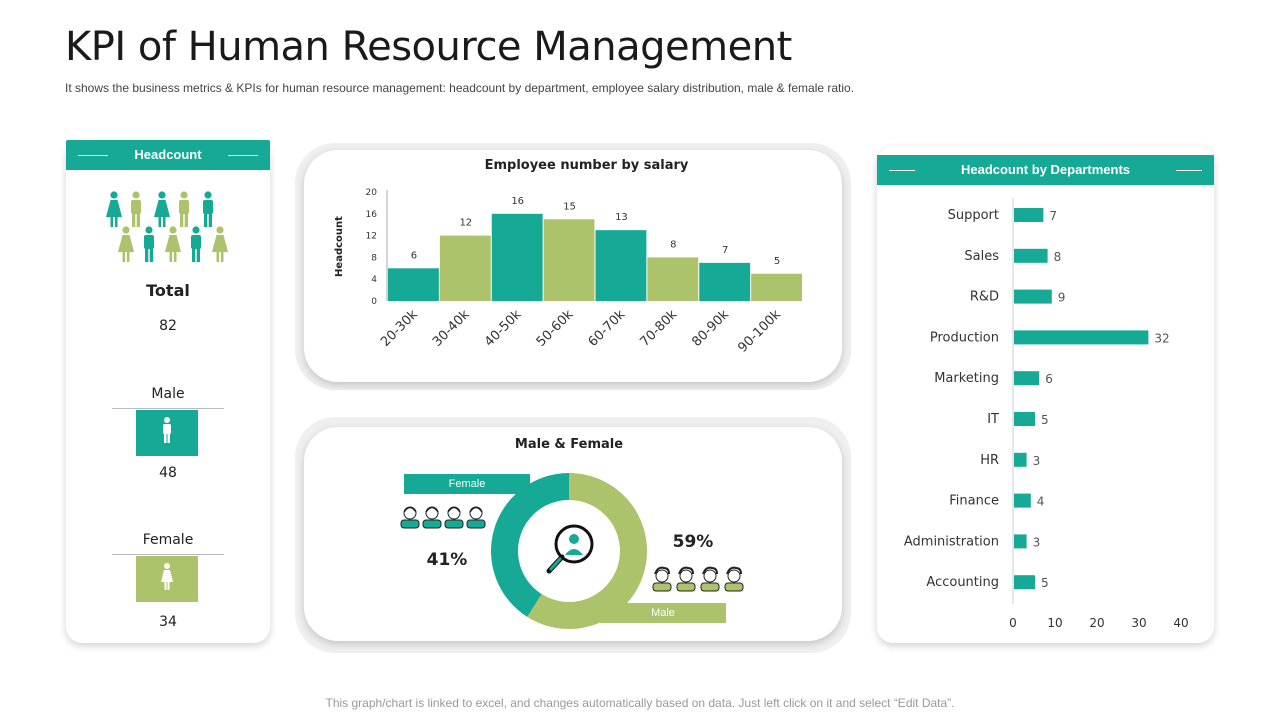 This screenshot has width=1280, height=720. What do you see at coordinates (1013, 623) in the screenshot?
I see `x-tick-label: 0` at bounding box center [1013, 623].